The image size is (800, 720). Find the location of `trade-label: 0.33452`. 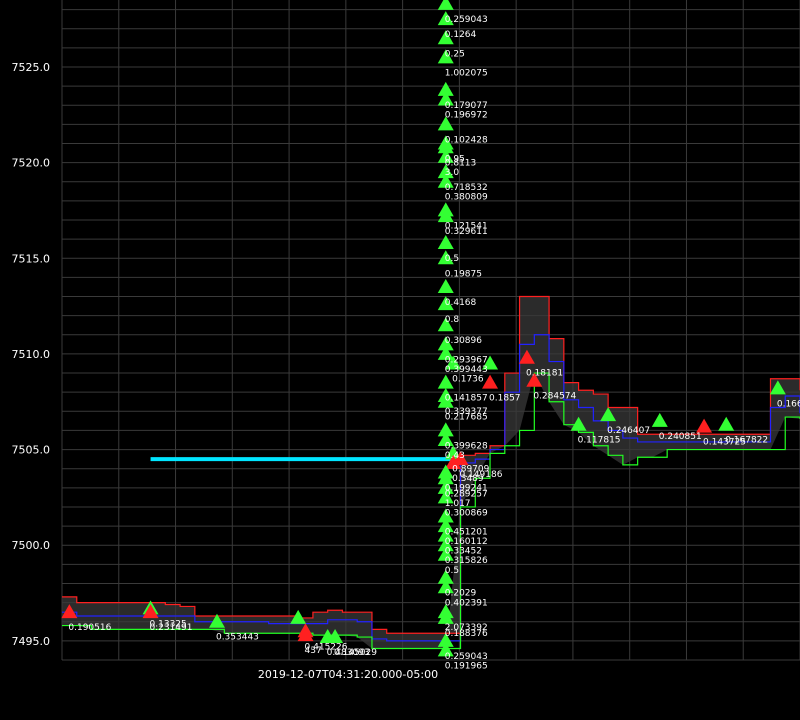

trade-label: 0.33452 is located at coordinates (463, 552).